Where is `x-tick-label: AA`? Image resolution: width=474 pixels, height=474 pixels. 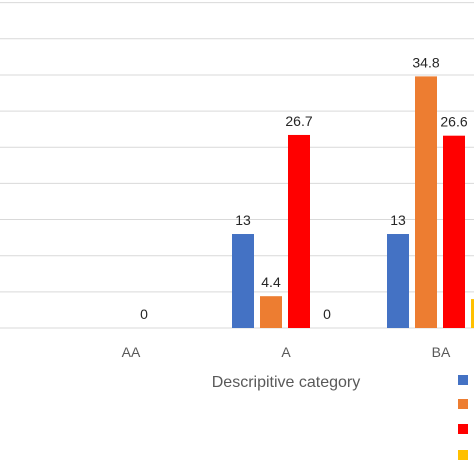
x-tick-label: AA is located at coordinates (131, 352).